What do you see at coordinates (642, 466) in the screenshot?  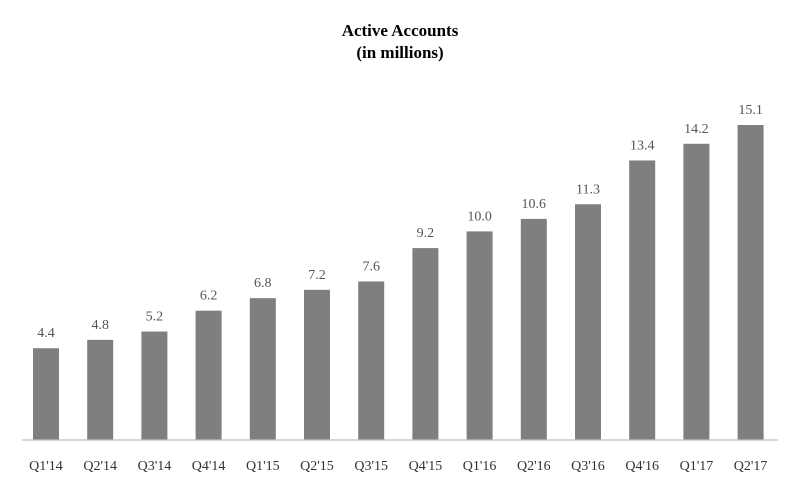 I see `x-tick-label: Q4'16` at bounding box center [642, 466].